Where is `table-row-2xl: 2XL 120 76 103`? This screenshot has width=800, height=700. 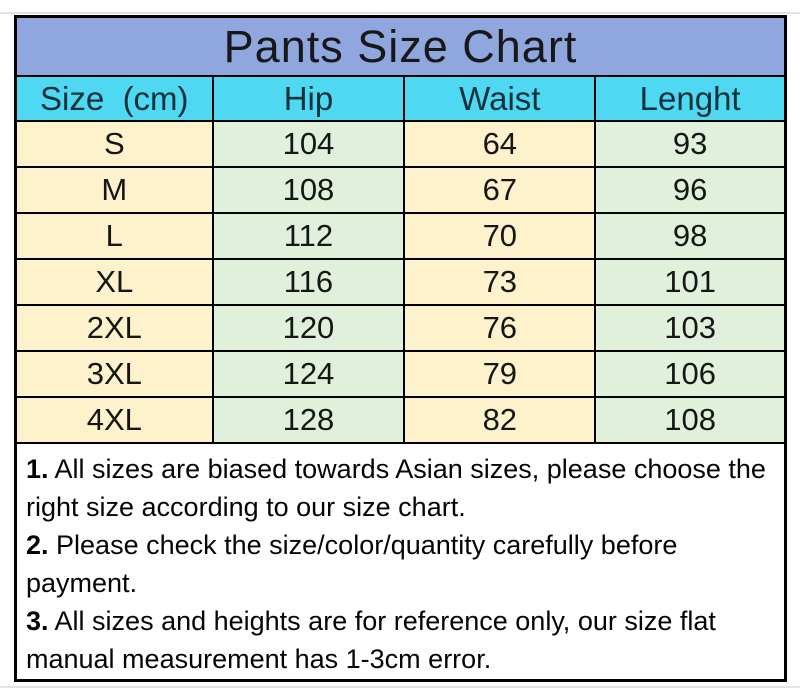 table-row-2xl: 2XL 120 76 103 is located at coordinates (400, 328).